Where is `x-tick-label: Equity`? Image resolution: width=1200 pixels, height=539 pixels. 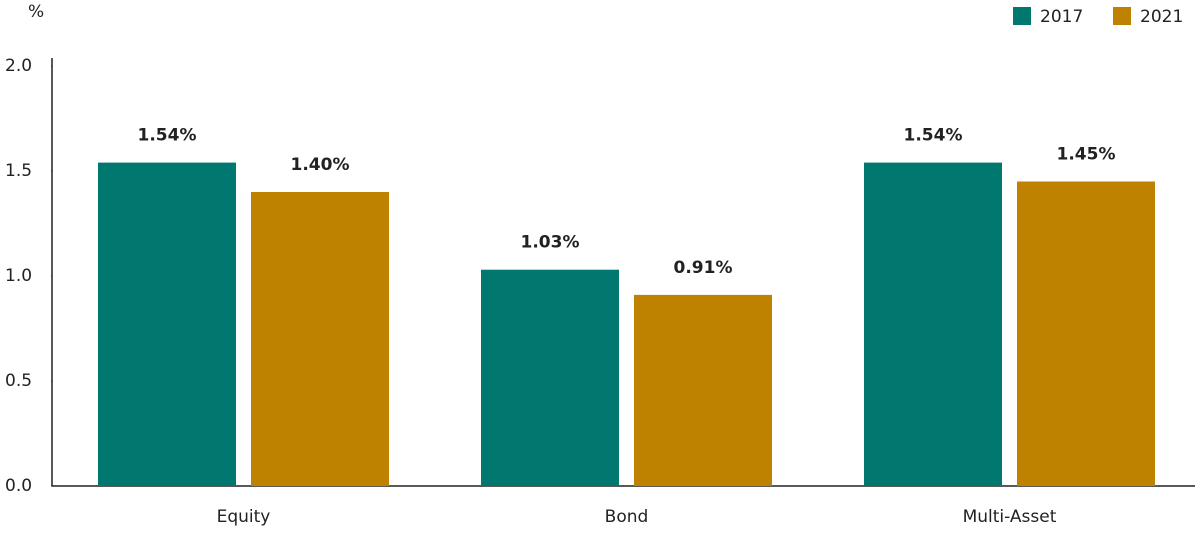 x-tick-label: Equity is located at coordinates (244, 517).